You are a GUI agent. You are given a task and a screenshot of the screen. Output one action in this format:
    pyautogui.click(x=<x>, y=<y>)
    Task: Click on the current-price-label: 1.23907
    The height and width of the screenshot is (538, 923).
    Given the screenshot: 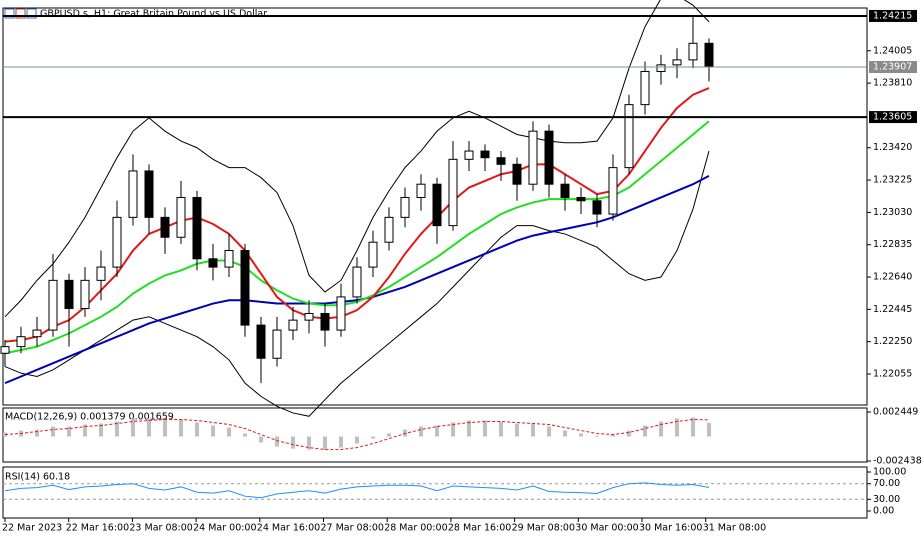 What is the action you would take?
    pyautogui.click(x=892, y=67)
    